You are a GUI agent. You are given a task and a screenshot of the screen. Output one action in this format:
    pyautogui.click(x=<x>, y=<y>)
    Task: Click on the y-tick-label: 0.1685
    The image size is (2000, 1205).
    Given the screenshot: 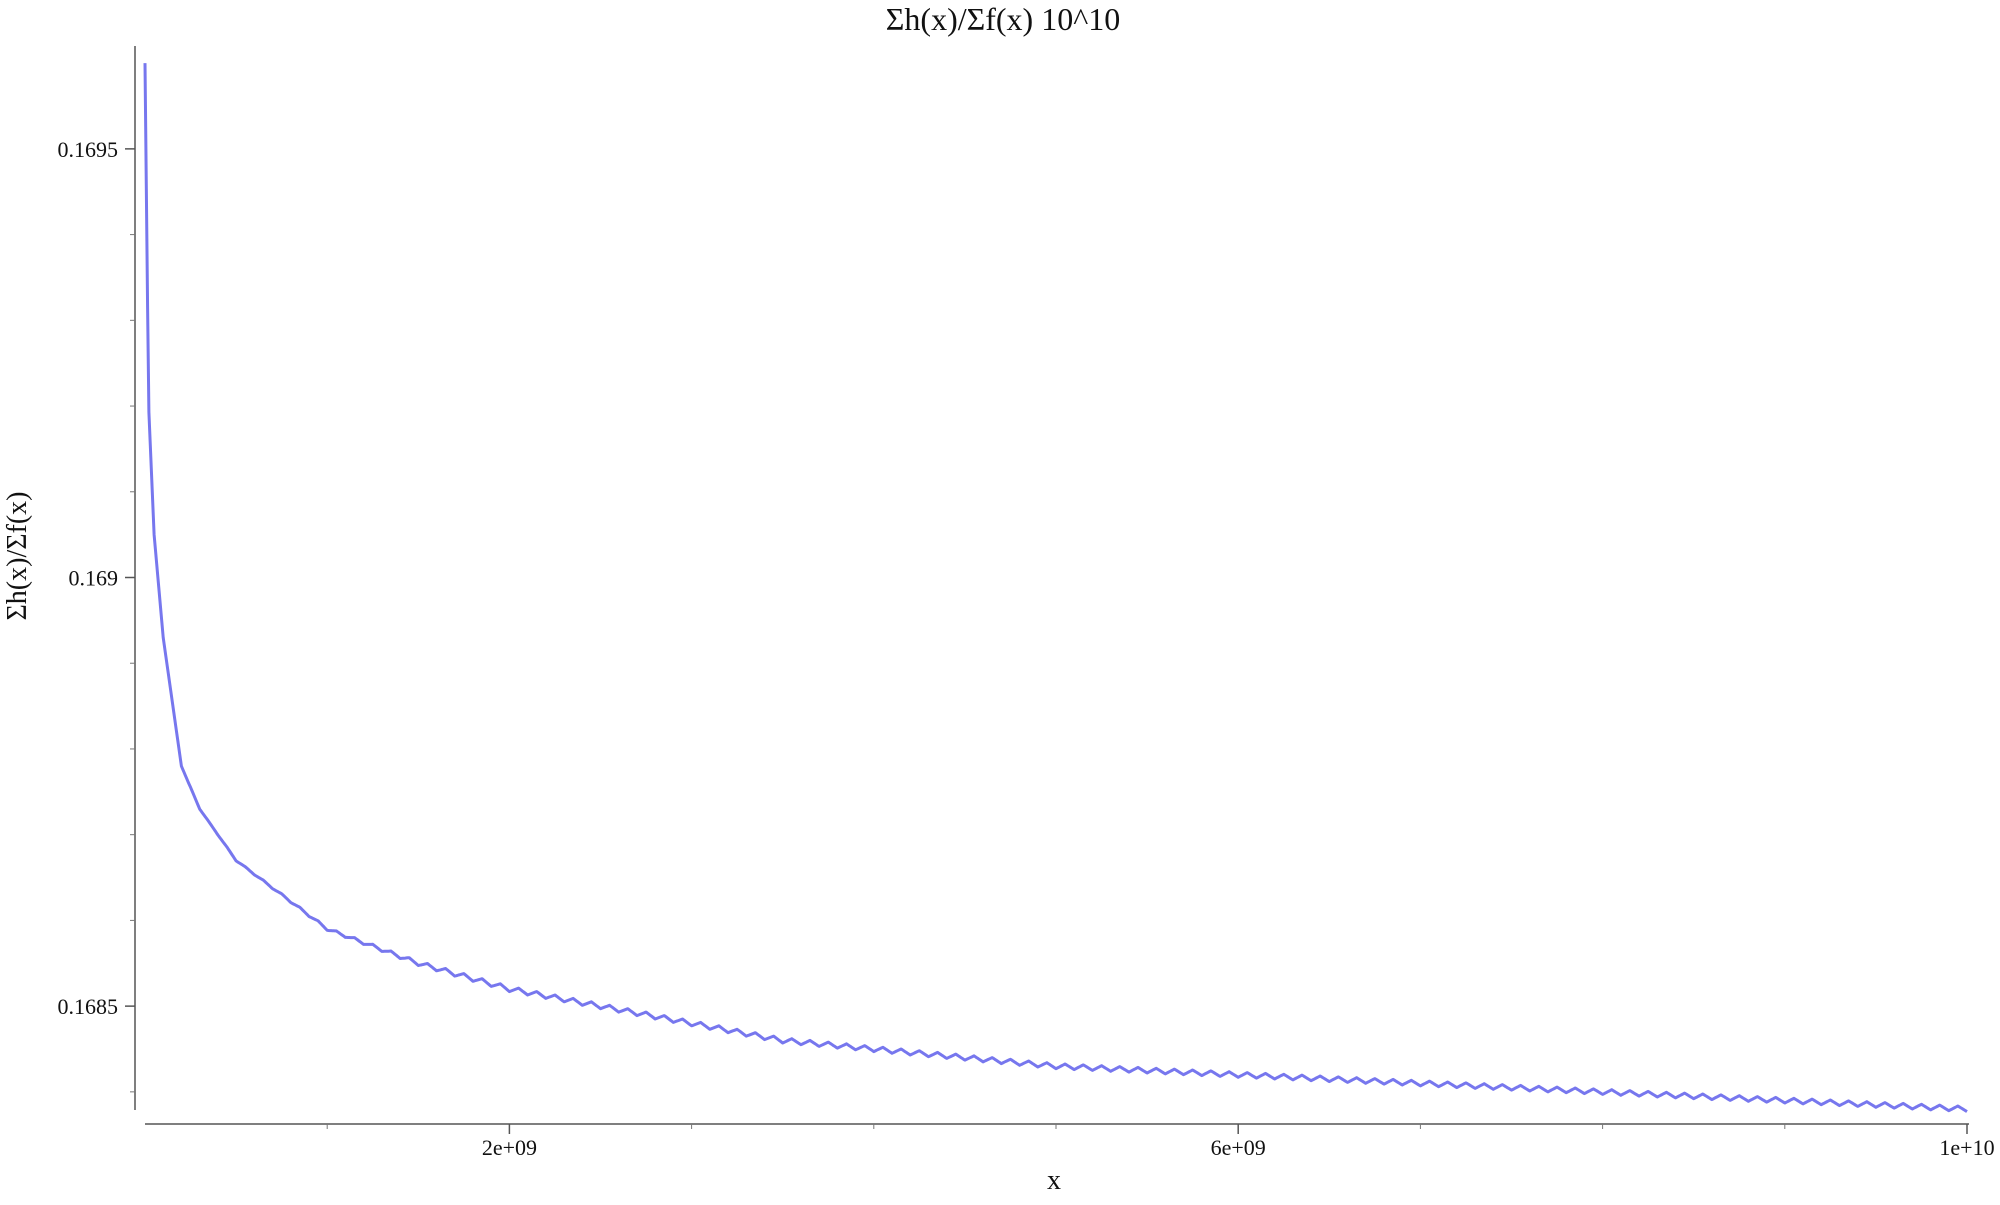 What is the action you would take?
    pyautogui.click(x=88, y=1006)
    